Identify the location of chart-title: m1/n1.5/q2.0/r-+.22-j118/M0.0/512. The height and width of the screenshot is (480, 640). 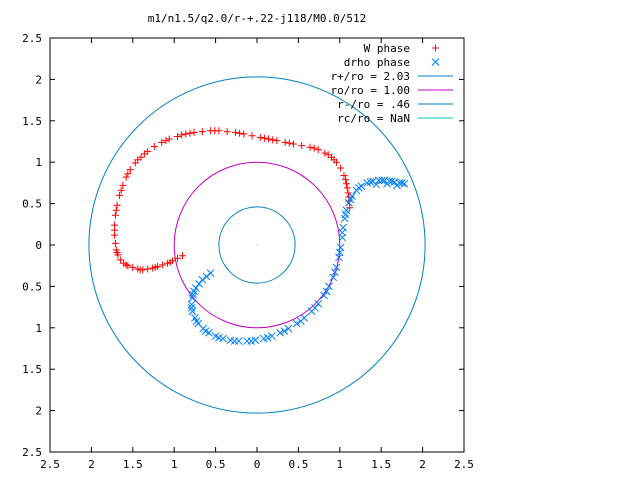
(257, 18).